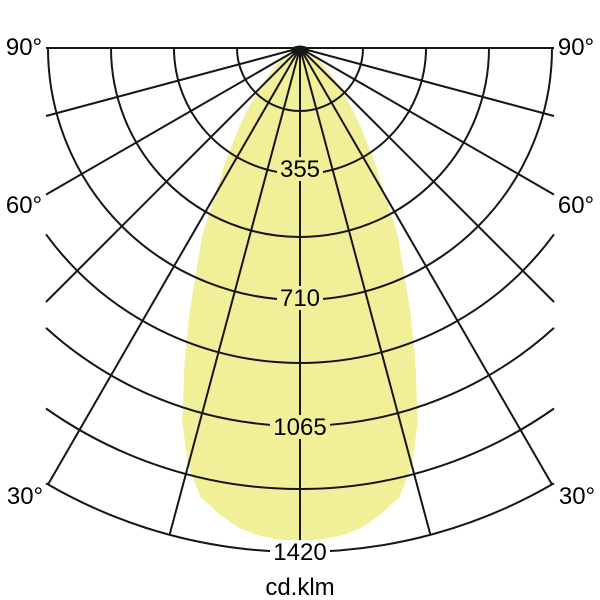  Describe the element at coordinates (173, 82) in the screenshot. I see `angle-line-75-left` at that location.